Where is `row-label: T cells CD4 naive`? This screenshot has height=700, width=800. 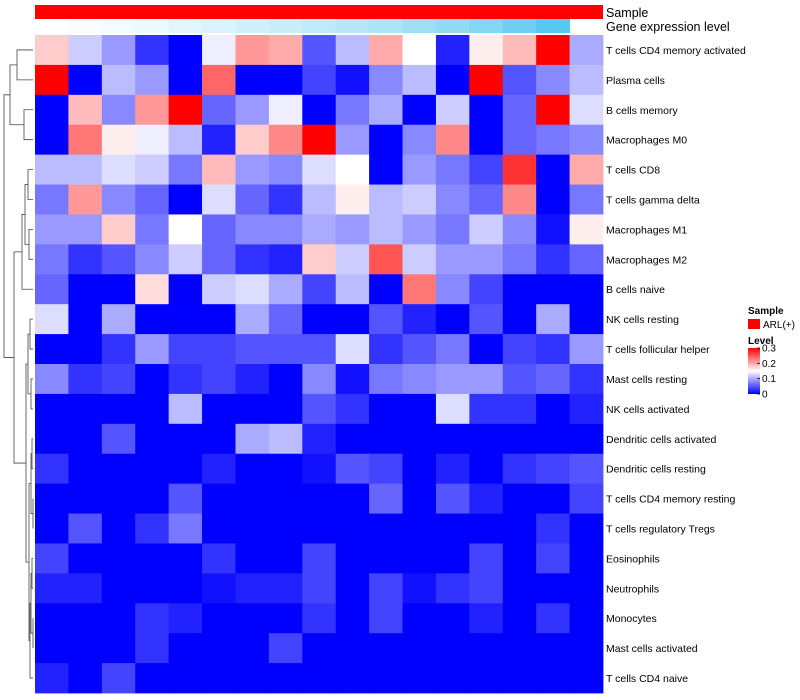
row-label: T cells CD4 naive is located at coordinates (647, 679).